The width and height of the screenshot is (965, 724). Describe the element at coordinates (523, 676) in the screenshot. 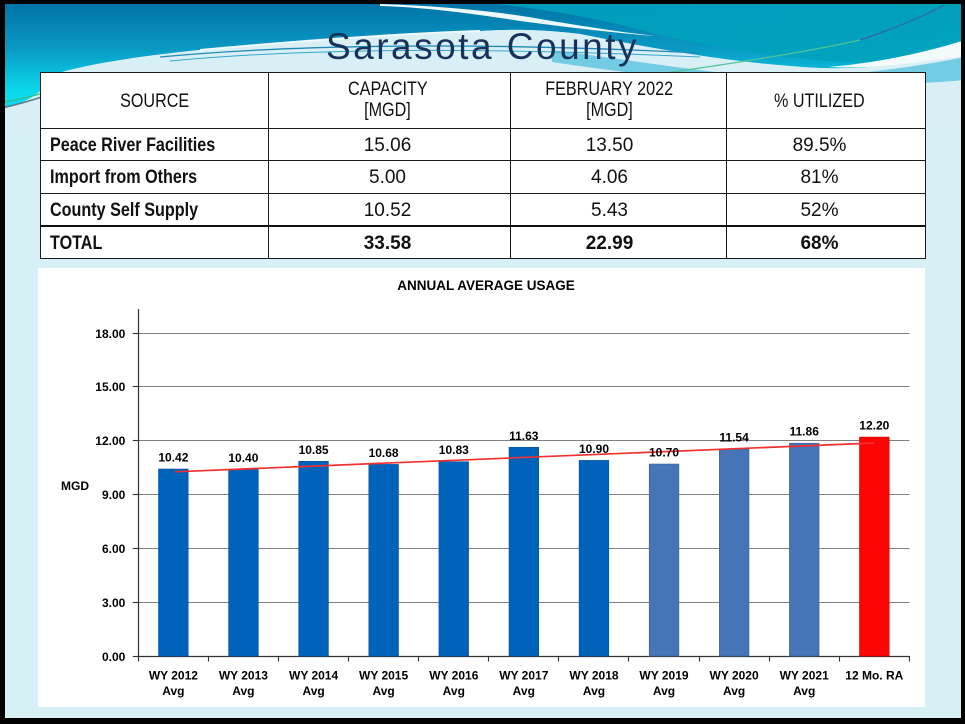

I see `svg-text: WY 2017` at that location.